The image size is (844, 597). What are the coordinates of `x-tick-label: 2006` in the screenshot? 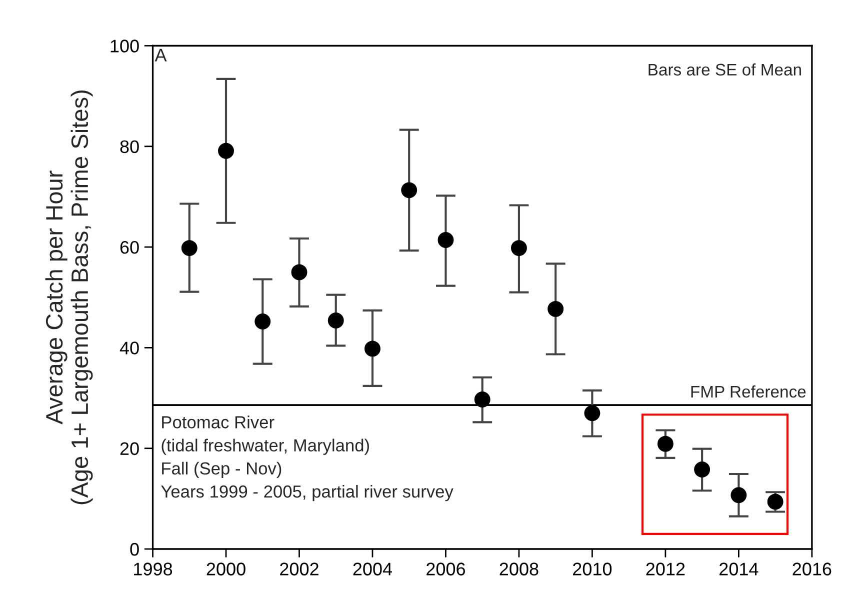 It's located at (446, 569).